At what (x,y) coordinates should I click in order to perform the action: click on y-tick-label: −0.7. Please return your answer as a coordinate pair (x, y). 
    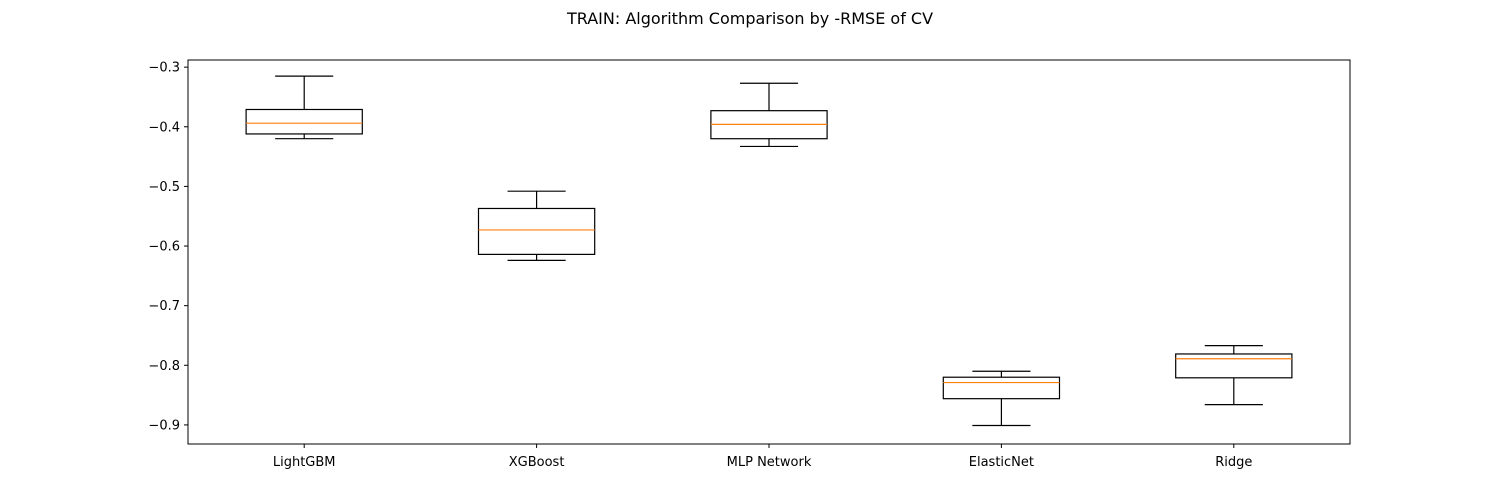
    Looking at the image, I should click on (164, 306).